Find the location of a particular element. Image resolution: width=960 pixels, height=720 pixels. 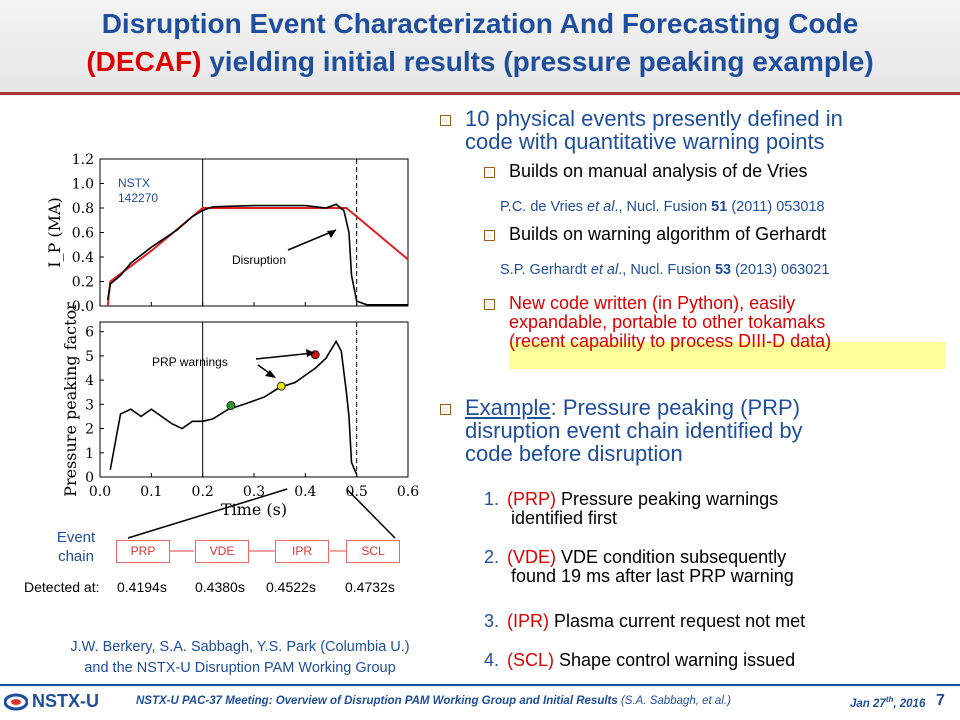

prp-warnings-label: PRP warnings is located at coordinates (190, 362).